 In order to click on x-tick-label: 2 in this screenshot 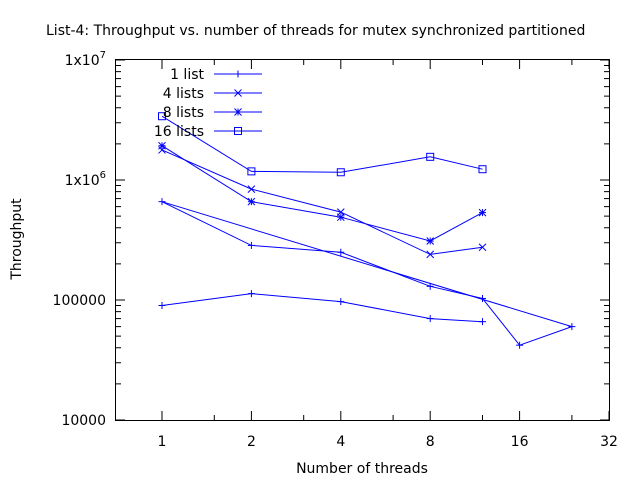, I will do `click(251, 442)`.